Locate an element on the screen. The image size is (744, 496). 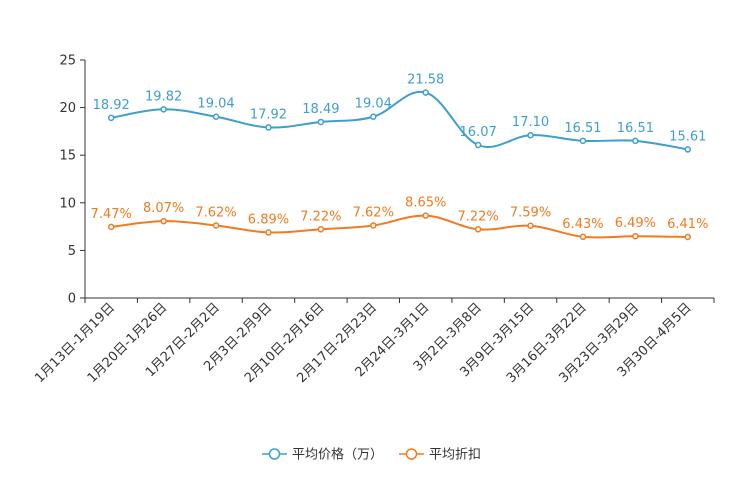
y-tick-label: 10 is located at coordinates (67, 203).